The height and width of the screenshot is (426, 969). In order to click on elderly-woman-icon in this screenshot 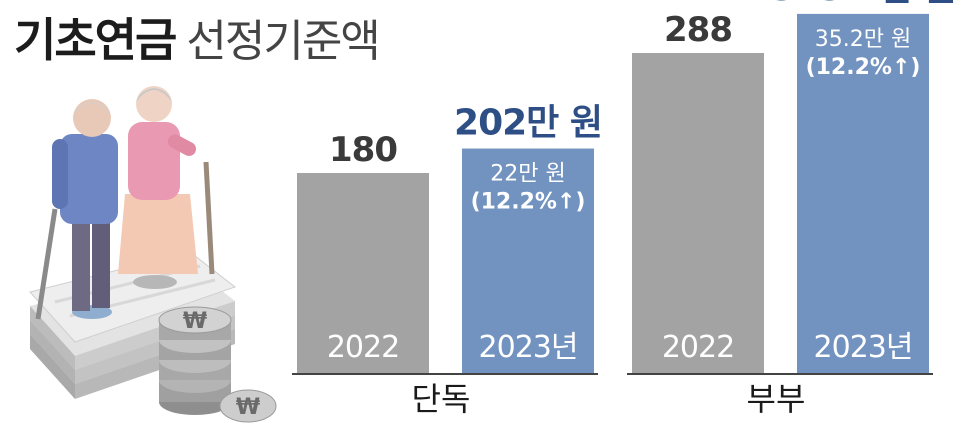, I will do `click(166, 187)`.